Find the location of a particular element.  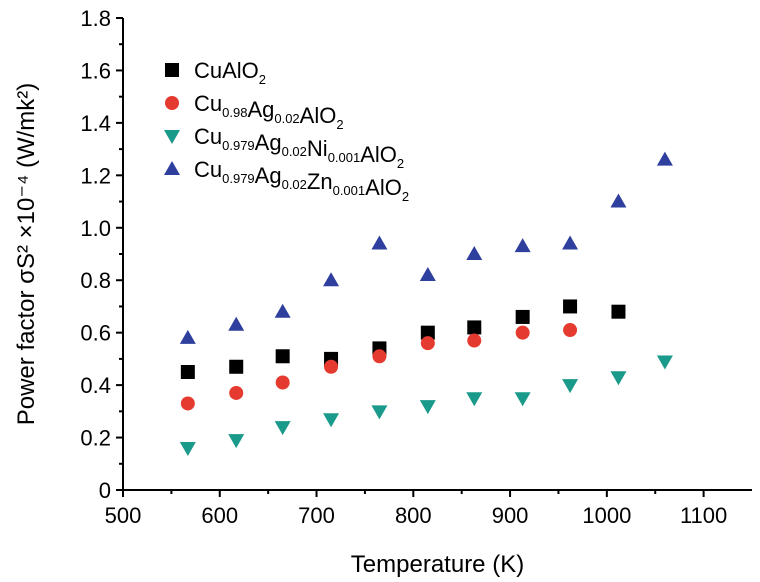

x-tick-label: 500 is located at coordinates (123, 515).